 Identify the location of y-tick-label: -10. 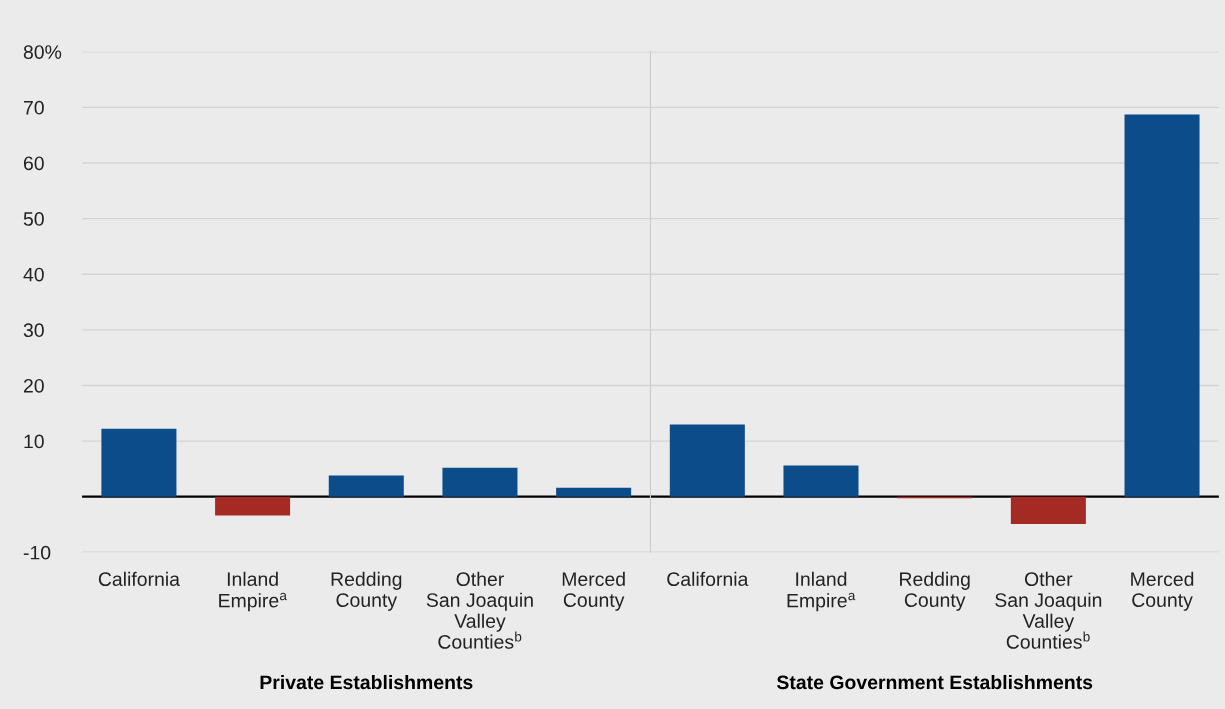
(37, 552).